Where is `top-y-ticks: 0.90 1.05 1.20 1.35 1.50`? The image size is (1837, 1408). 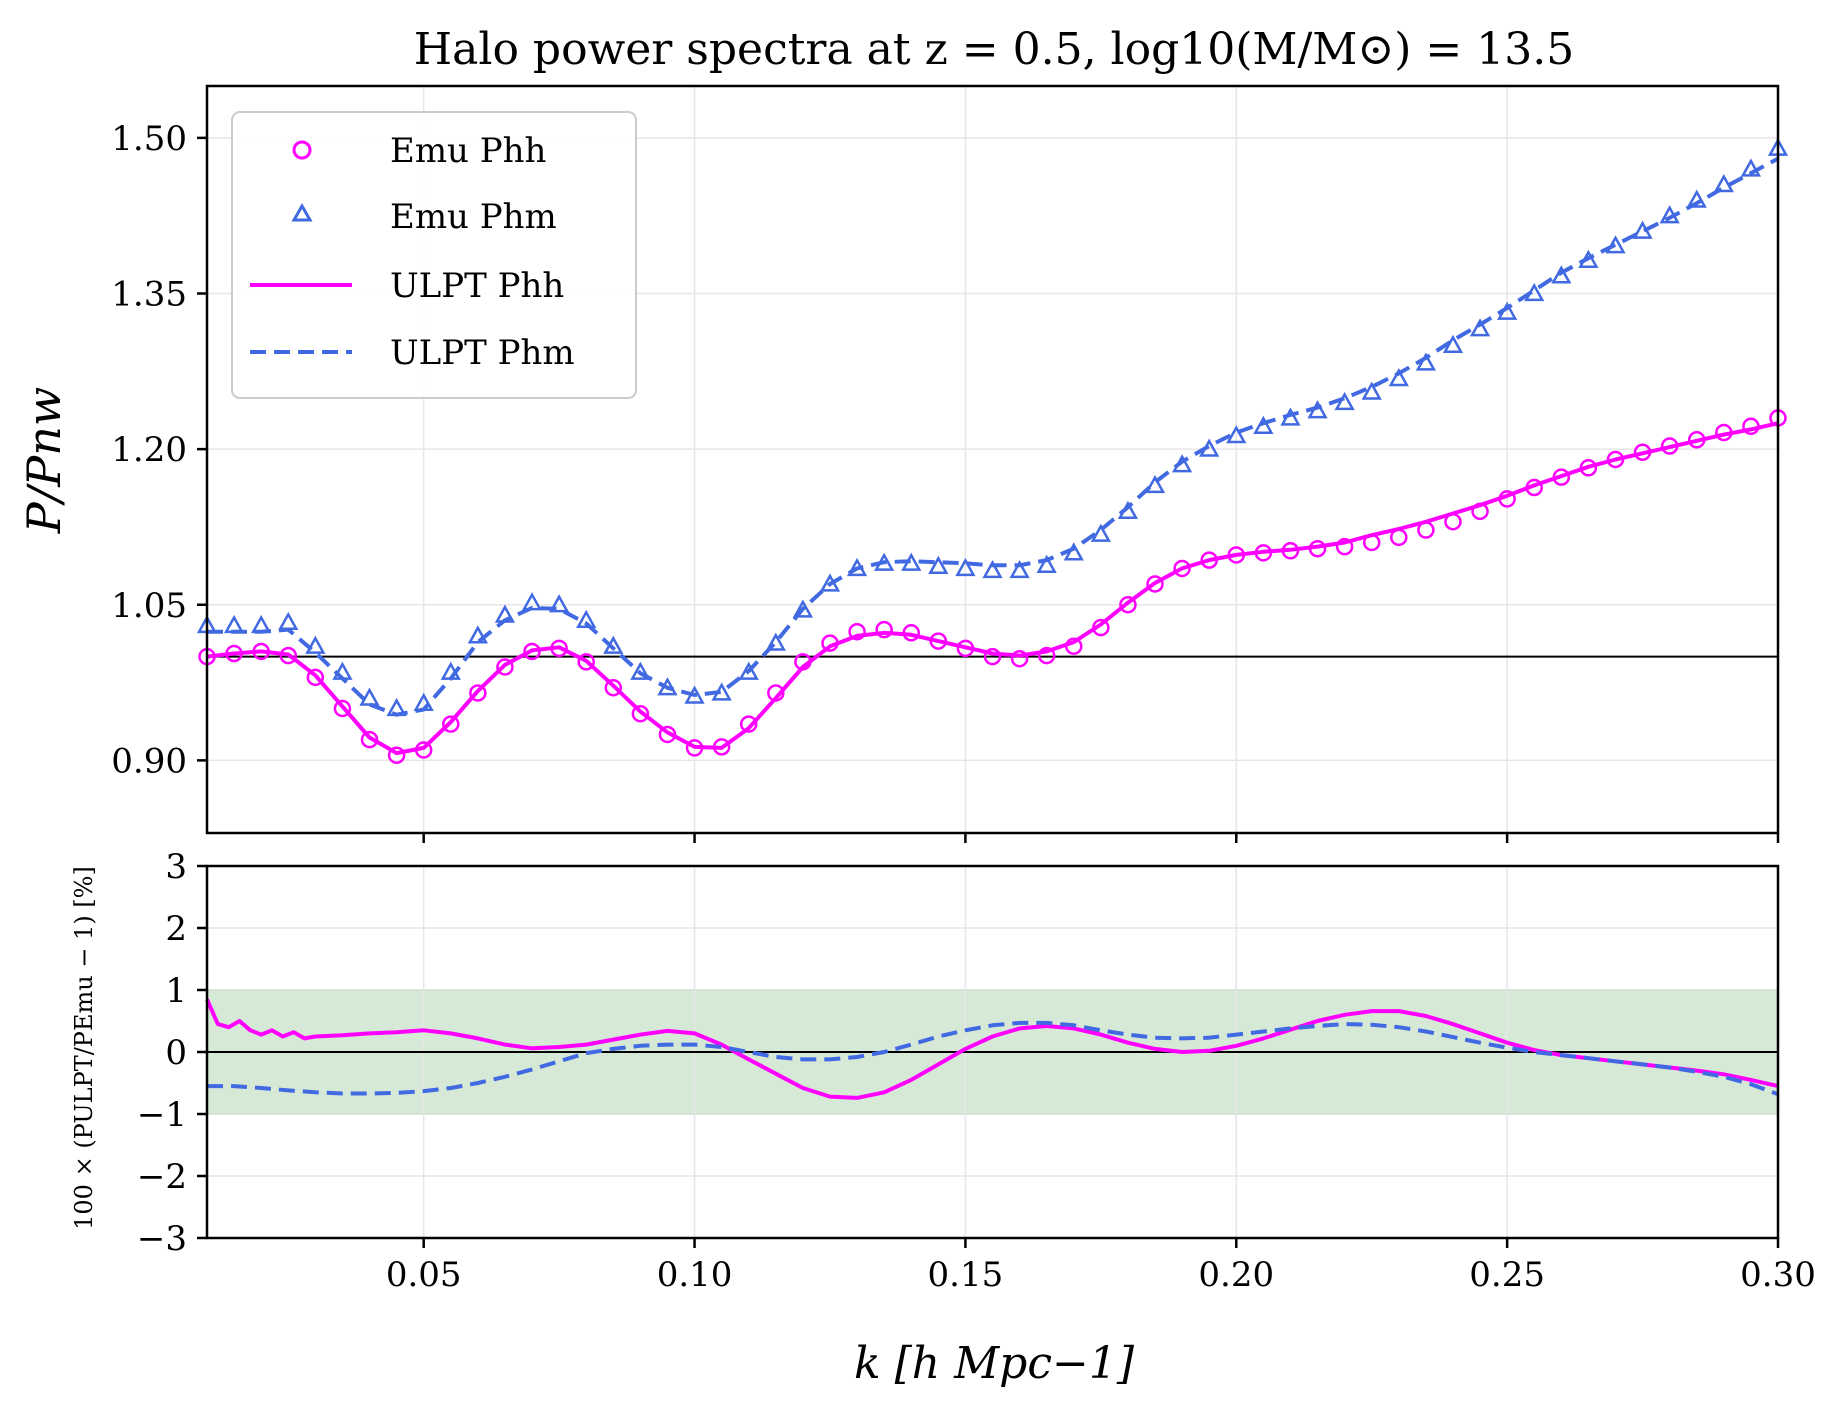 top-y-ticks: 0.90 1.05 1.20 1.35 1.50 is located at coordinates (159, 450).